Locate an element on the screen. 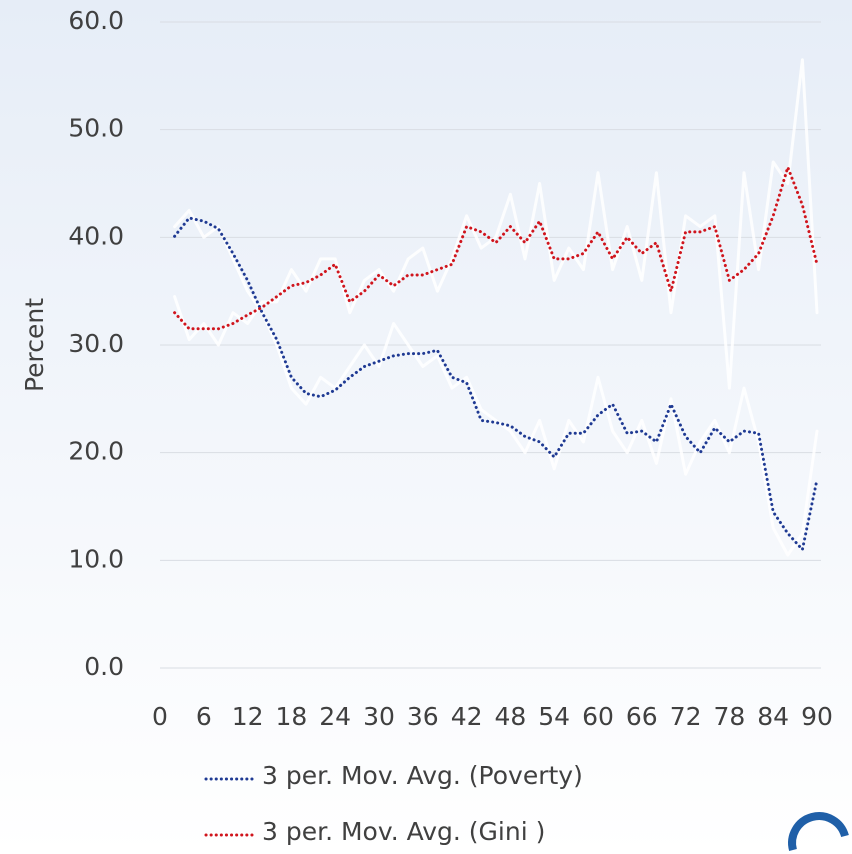 The width and height of the screenshot is (852, 854). x-tick-label: 72 is located at coordinates (686, 716).